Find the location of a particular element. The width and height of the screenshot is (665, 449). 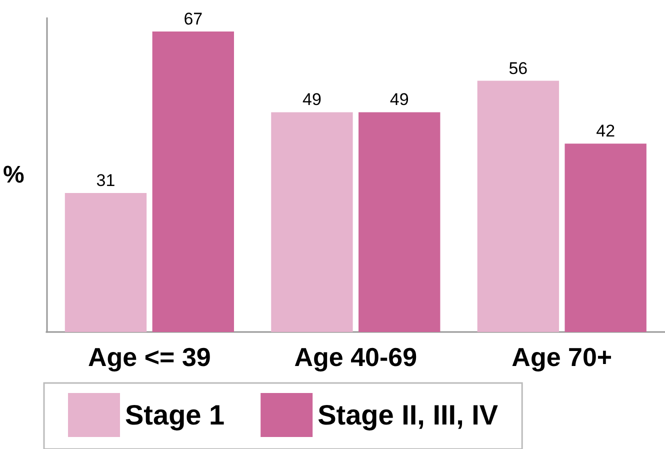

data-label: 56 is located at coordinates (518, 68).